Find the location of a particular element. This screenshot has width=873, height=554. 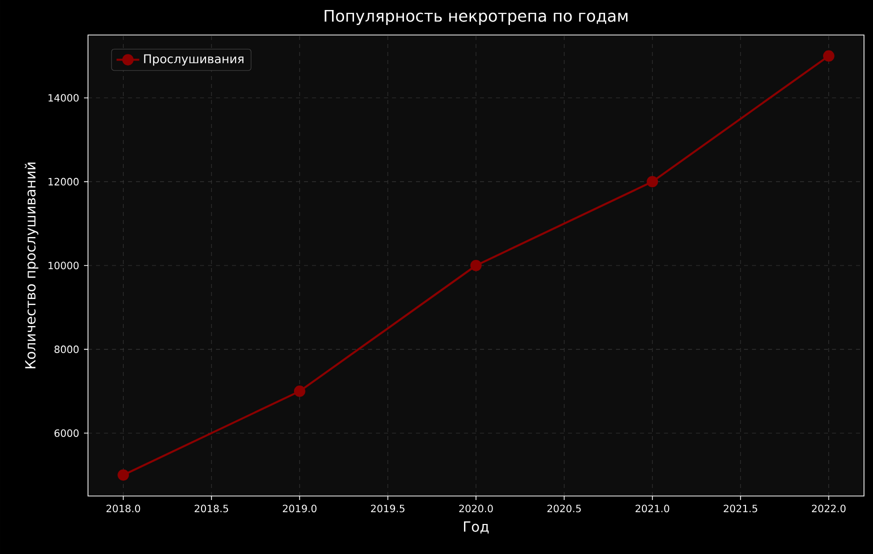

y-tick-label: 12000 is located at coordinates (63, 182).